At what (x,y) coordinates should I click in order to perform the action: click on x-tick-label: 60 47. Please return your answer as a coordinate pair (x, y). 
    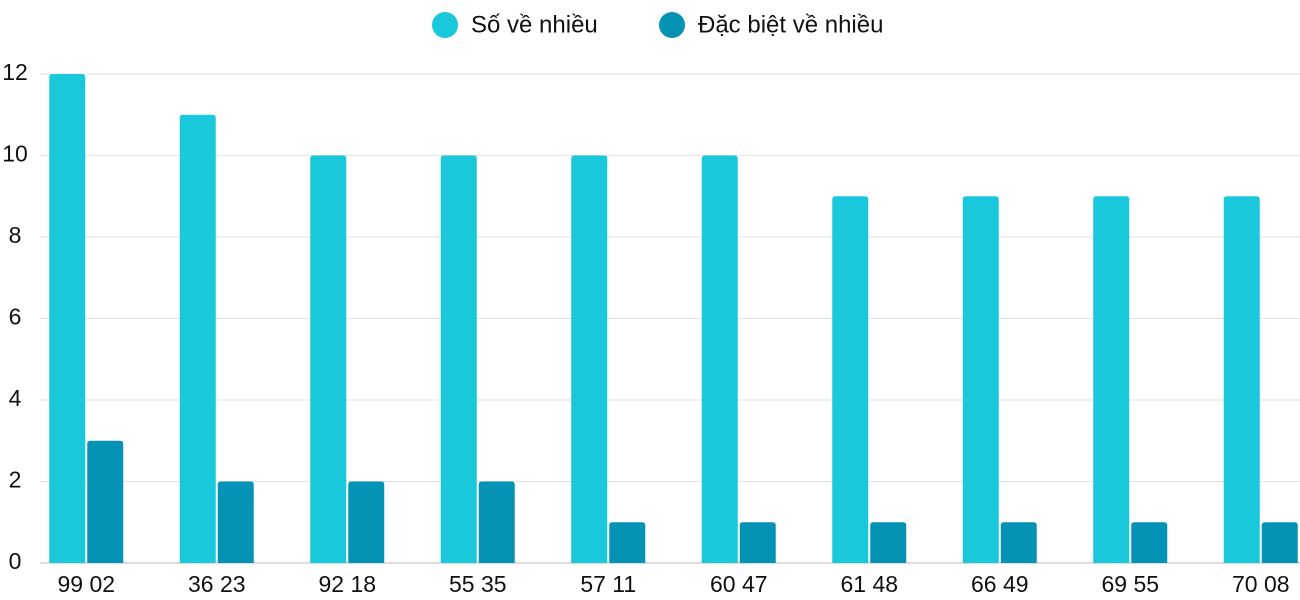
    Looking at the image, I should click on (739, 584).